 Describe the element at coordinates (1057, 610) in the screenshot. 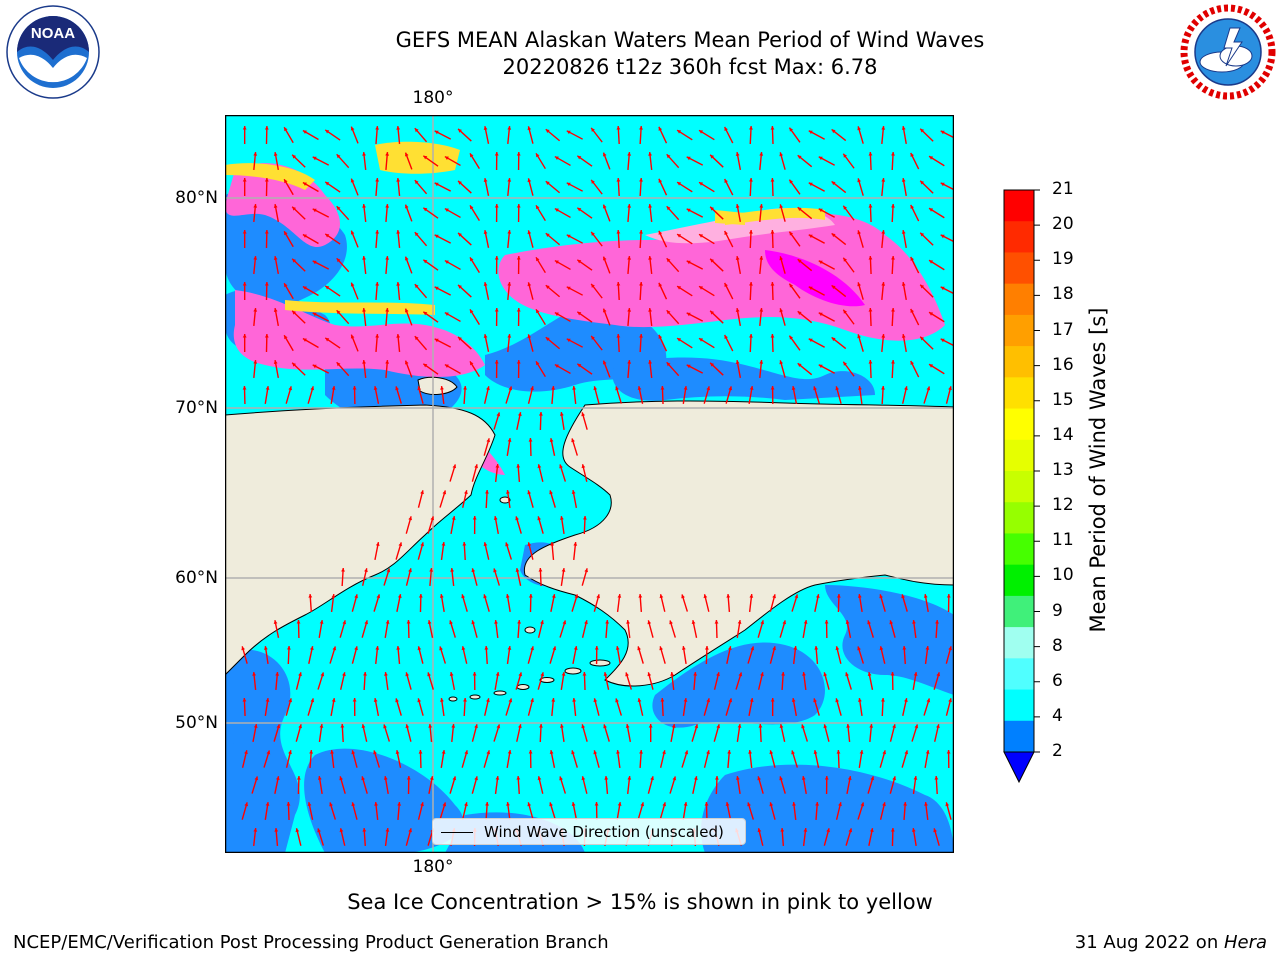

I see `colorbar-tick-label: 9` at that location.